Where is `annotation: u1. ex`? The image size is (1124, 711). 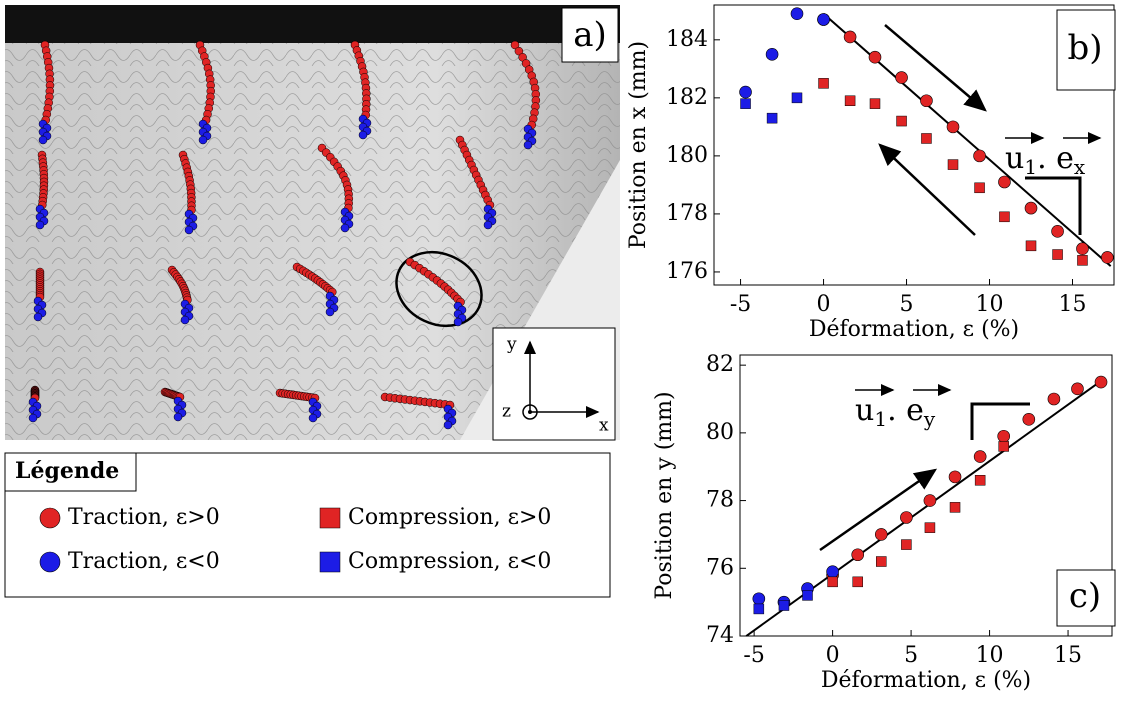 annotation: u1. ex is located at coordinates (1045, 160).